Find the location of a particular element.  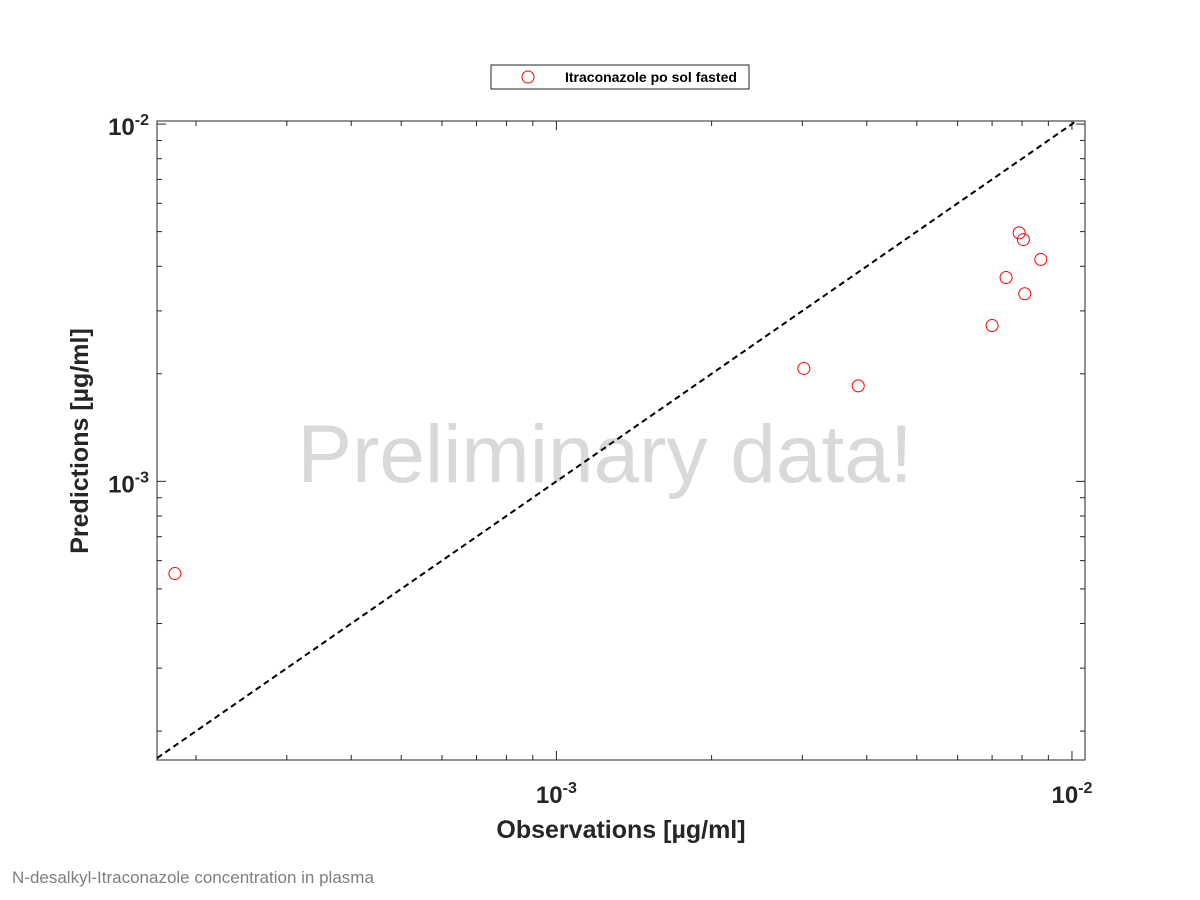

x-axis-label: Observations [µg/ml] is located at coordinates (620, 830).